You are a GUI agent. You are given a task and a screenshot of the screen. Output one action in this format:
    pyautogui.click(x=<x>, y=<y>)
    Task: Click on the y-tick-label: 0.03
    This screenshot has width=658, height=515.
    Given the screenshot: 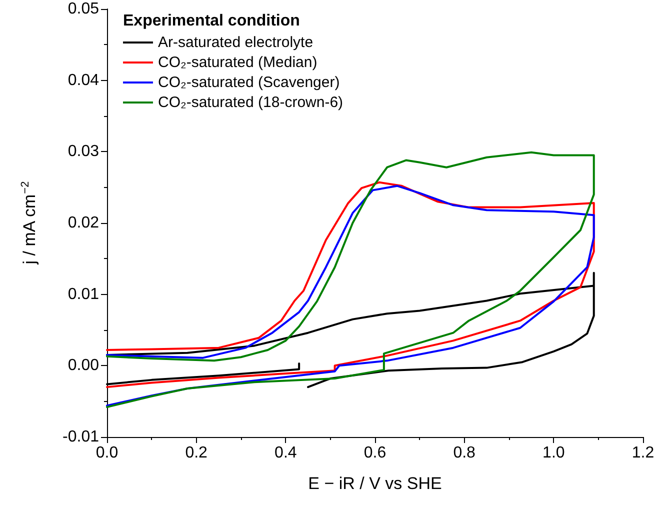 What is the action you would take?
    pyautogui.click(x=84, y=151)
    